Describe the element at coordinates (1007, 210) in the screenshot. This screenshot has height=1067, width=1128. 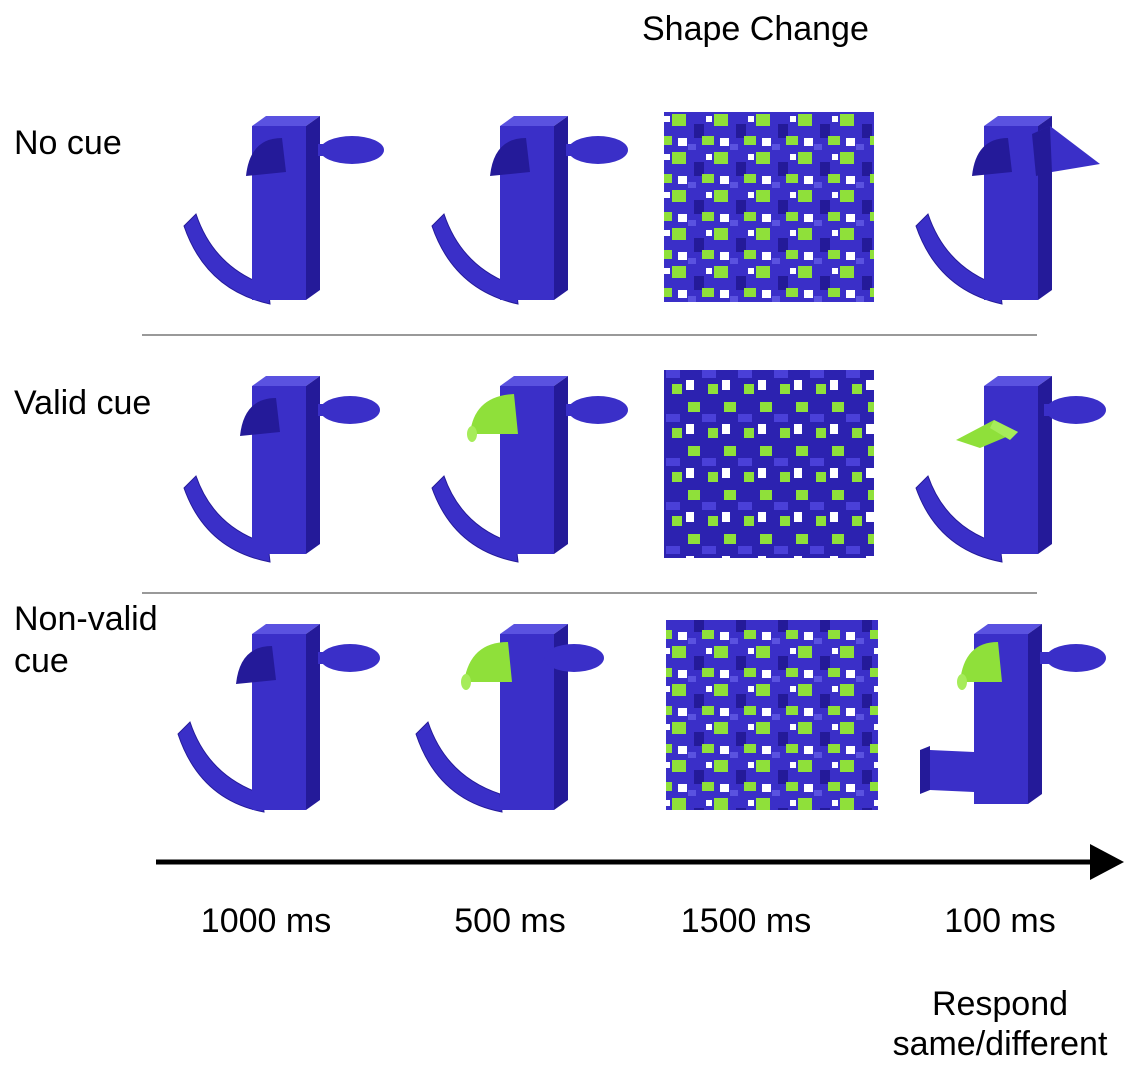
I see `object-row1-frame4` at that location.